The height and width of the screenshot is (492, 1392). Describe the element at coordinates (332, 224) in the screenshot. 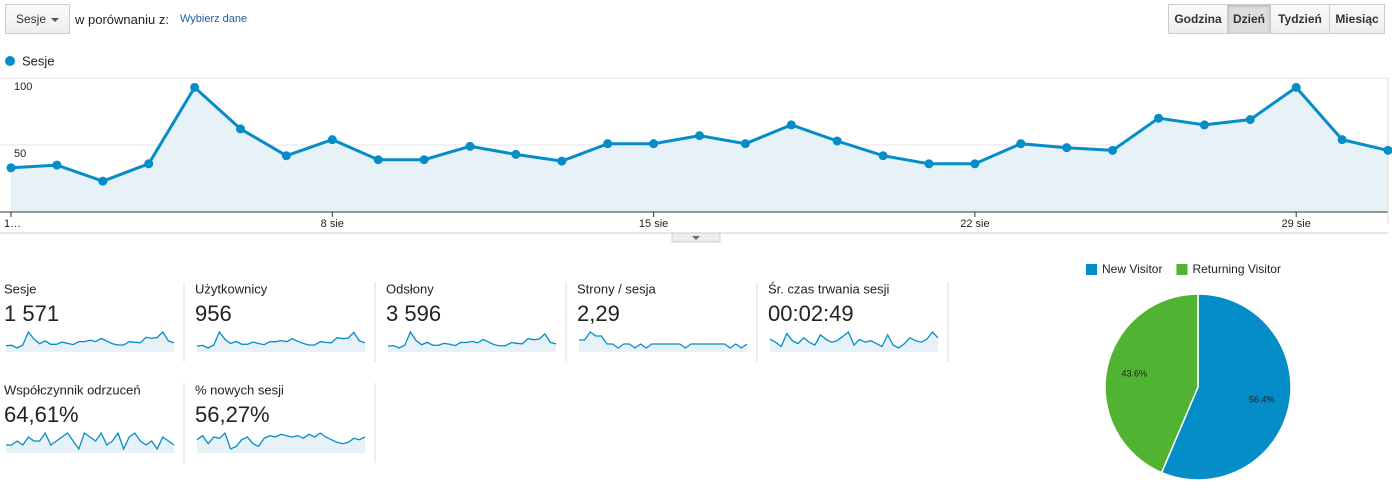

I see `x-tick-label: 8 sie` at that location.